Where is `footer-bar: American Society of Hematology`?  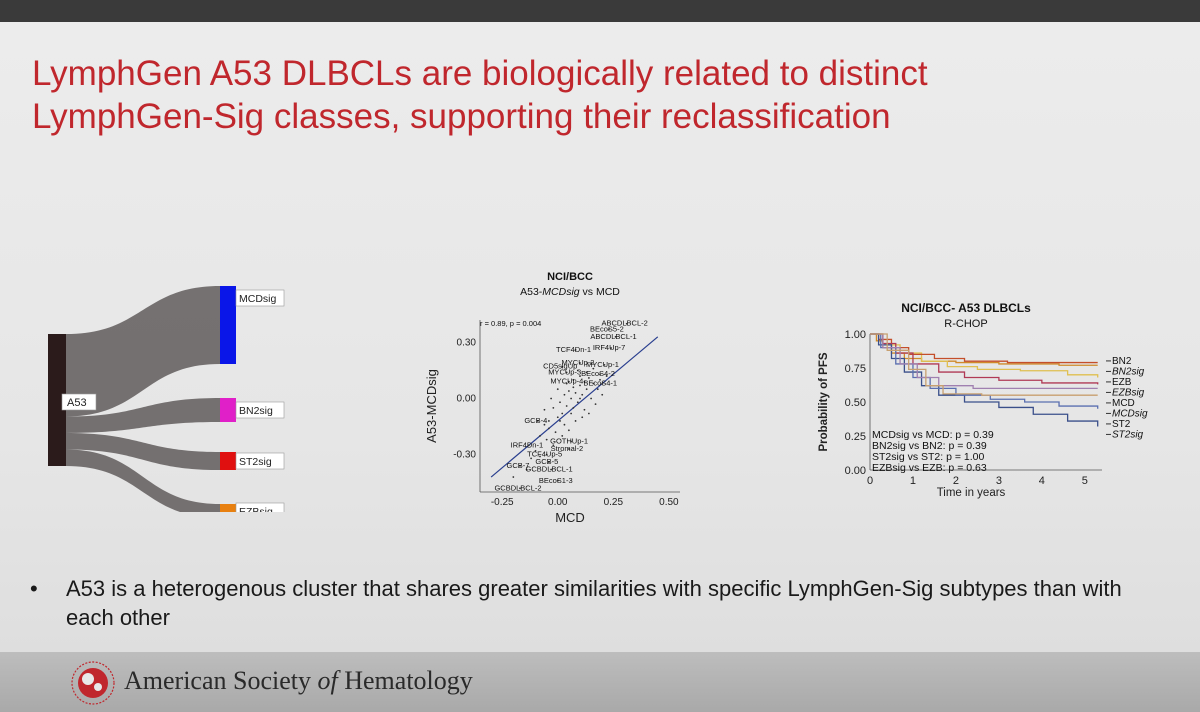 footer-bar: American Society of Hematology is located at coordinates (600, 682).